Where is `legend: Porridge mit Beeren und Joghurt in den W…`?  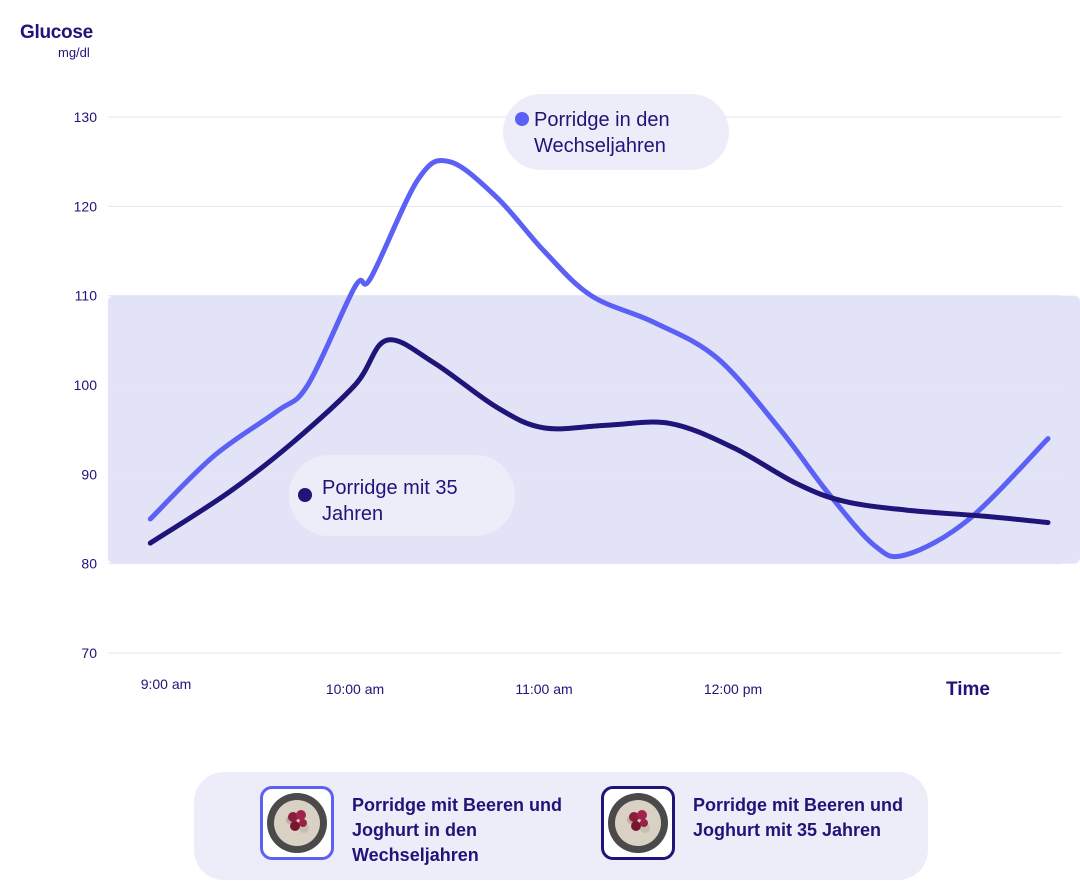
legend: Porridge mit Beeren und Joghurt in den W… is located at coordinates (561, 826).